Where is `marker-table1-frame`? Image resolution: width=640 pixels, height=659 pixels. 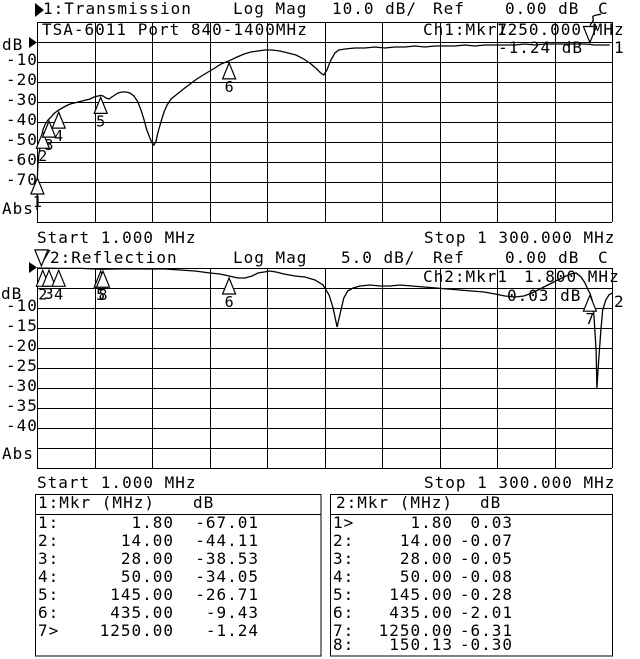 marker-table1-frame is located at coordinates (178, 575).